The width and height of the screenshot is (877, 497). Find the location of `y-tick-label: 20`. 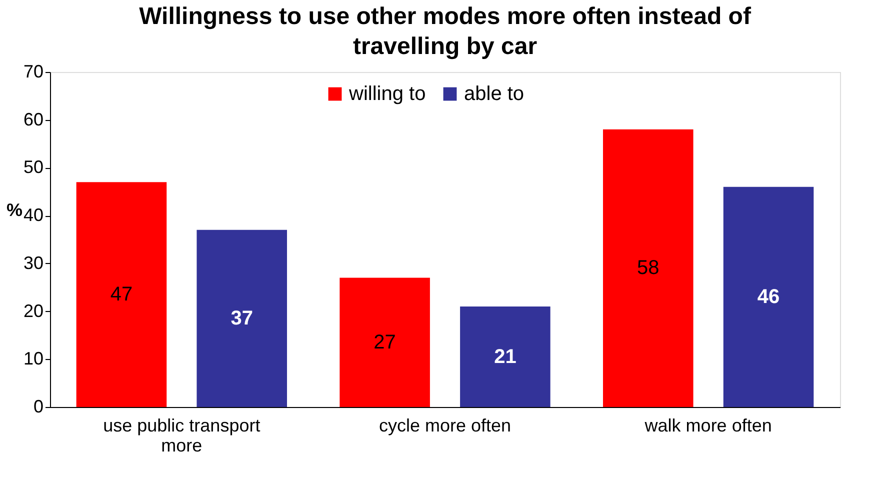

y-tick-label: 20 is located at coordinates (33, 310).